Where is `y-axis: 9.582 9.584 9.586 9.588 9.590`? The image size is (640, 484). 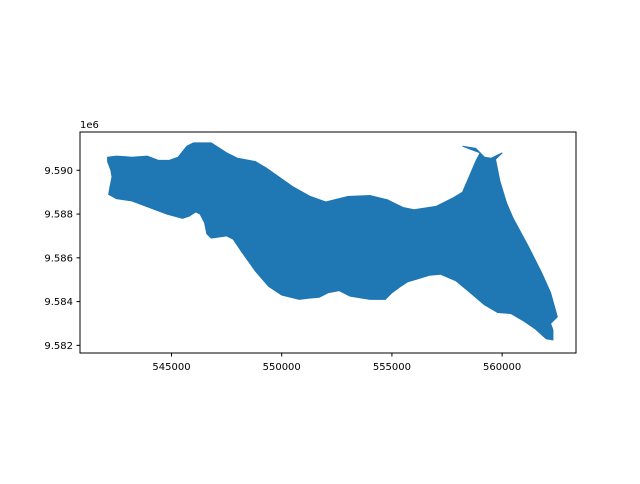
y-axis: 9.582 9.584 9.586 9.588 9.590 is located at coordinates (62, 259).